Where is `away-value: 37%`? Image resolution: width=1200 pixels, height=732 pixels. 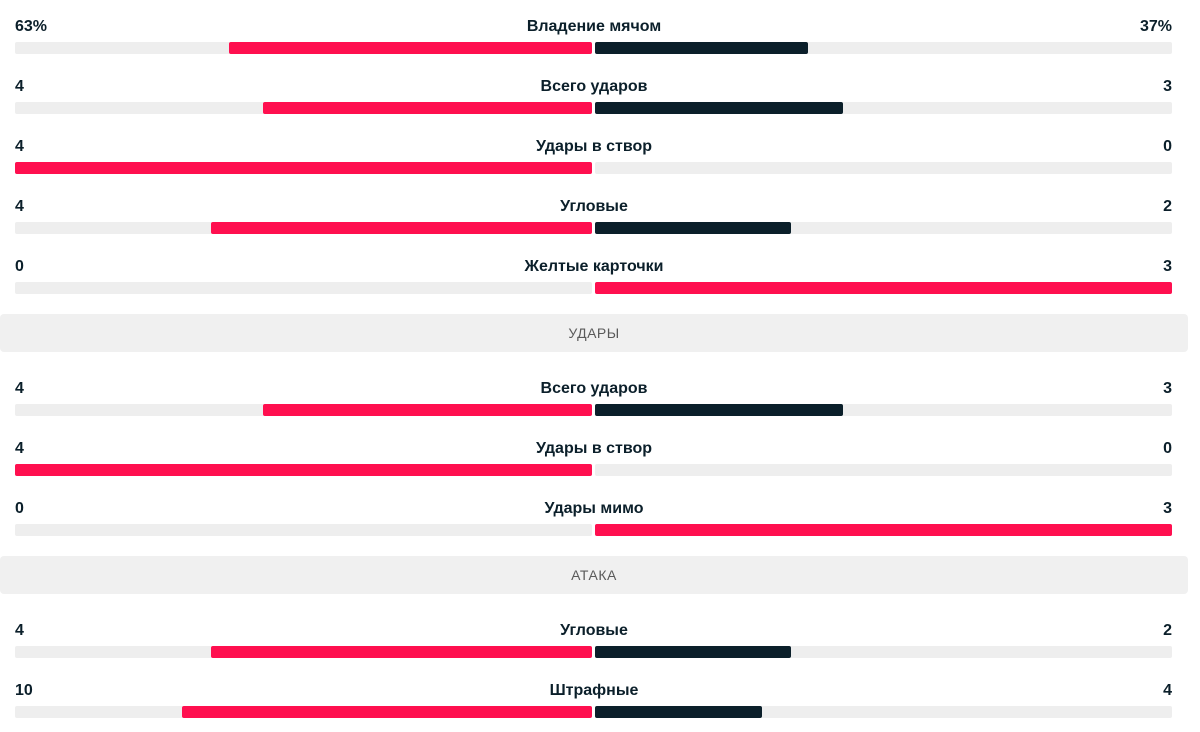
away-value: 37% is located at coordinates (1155, 26).